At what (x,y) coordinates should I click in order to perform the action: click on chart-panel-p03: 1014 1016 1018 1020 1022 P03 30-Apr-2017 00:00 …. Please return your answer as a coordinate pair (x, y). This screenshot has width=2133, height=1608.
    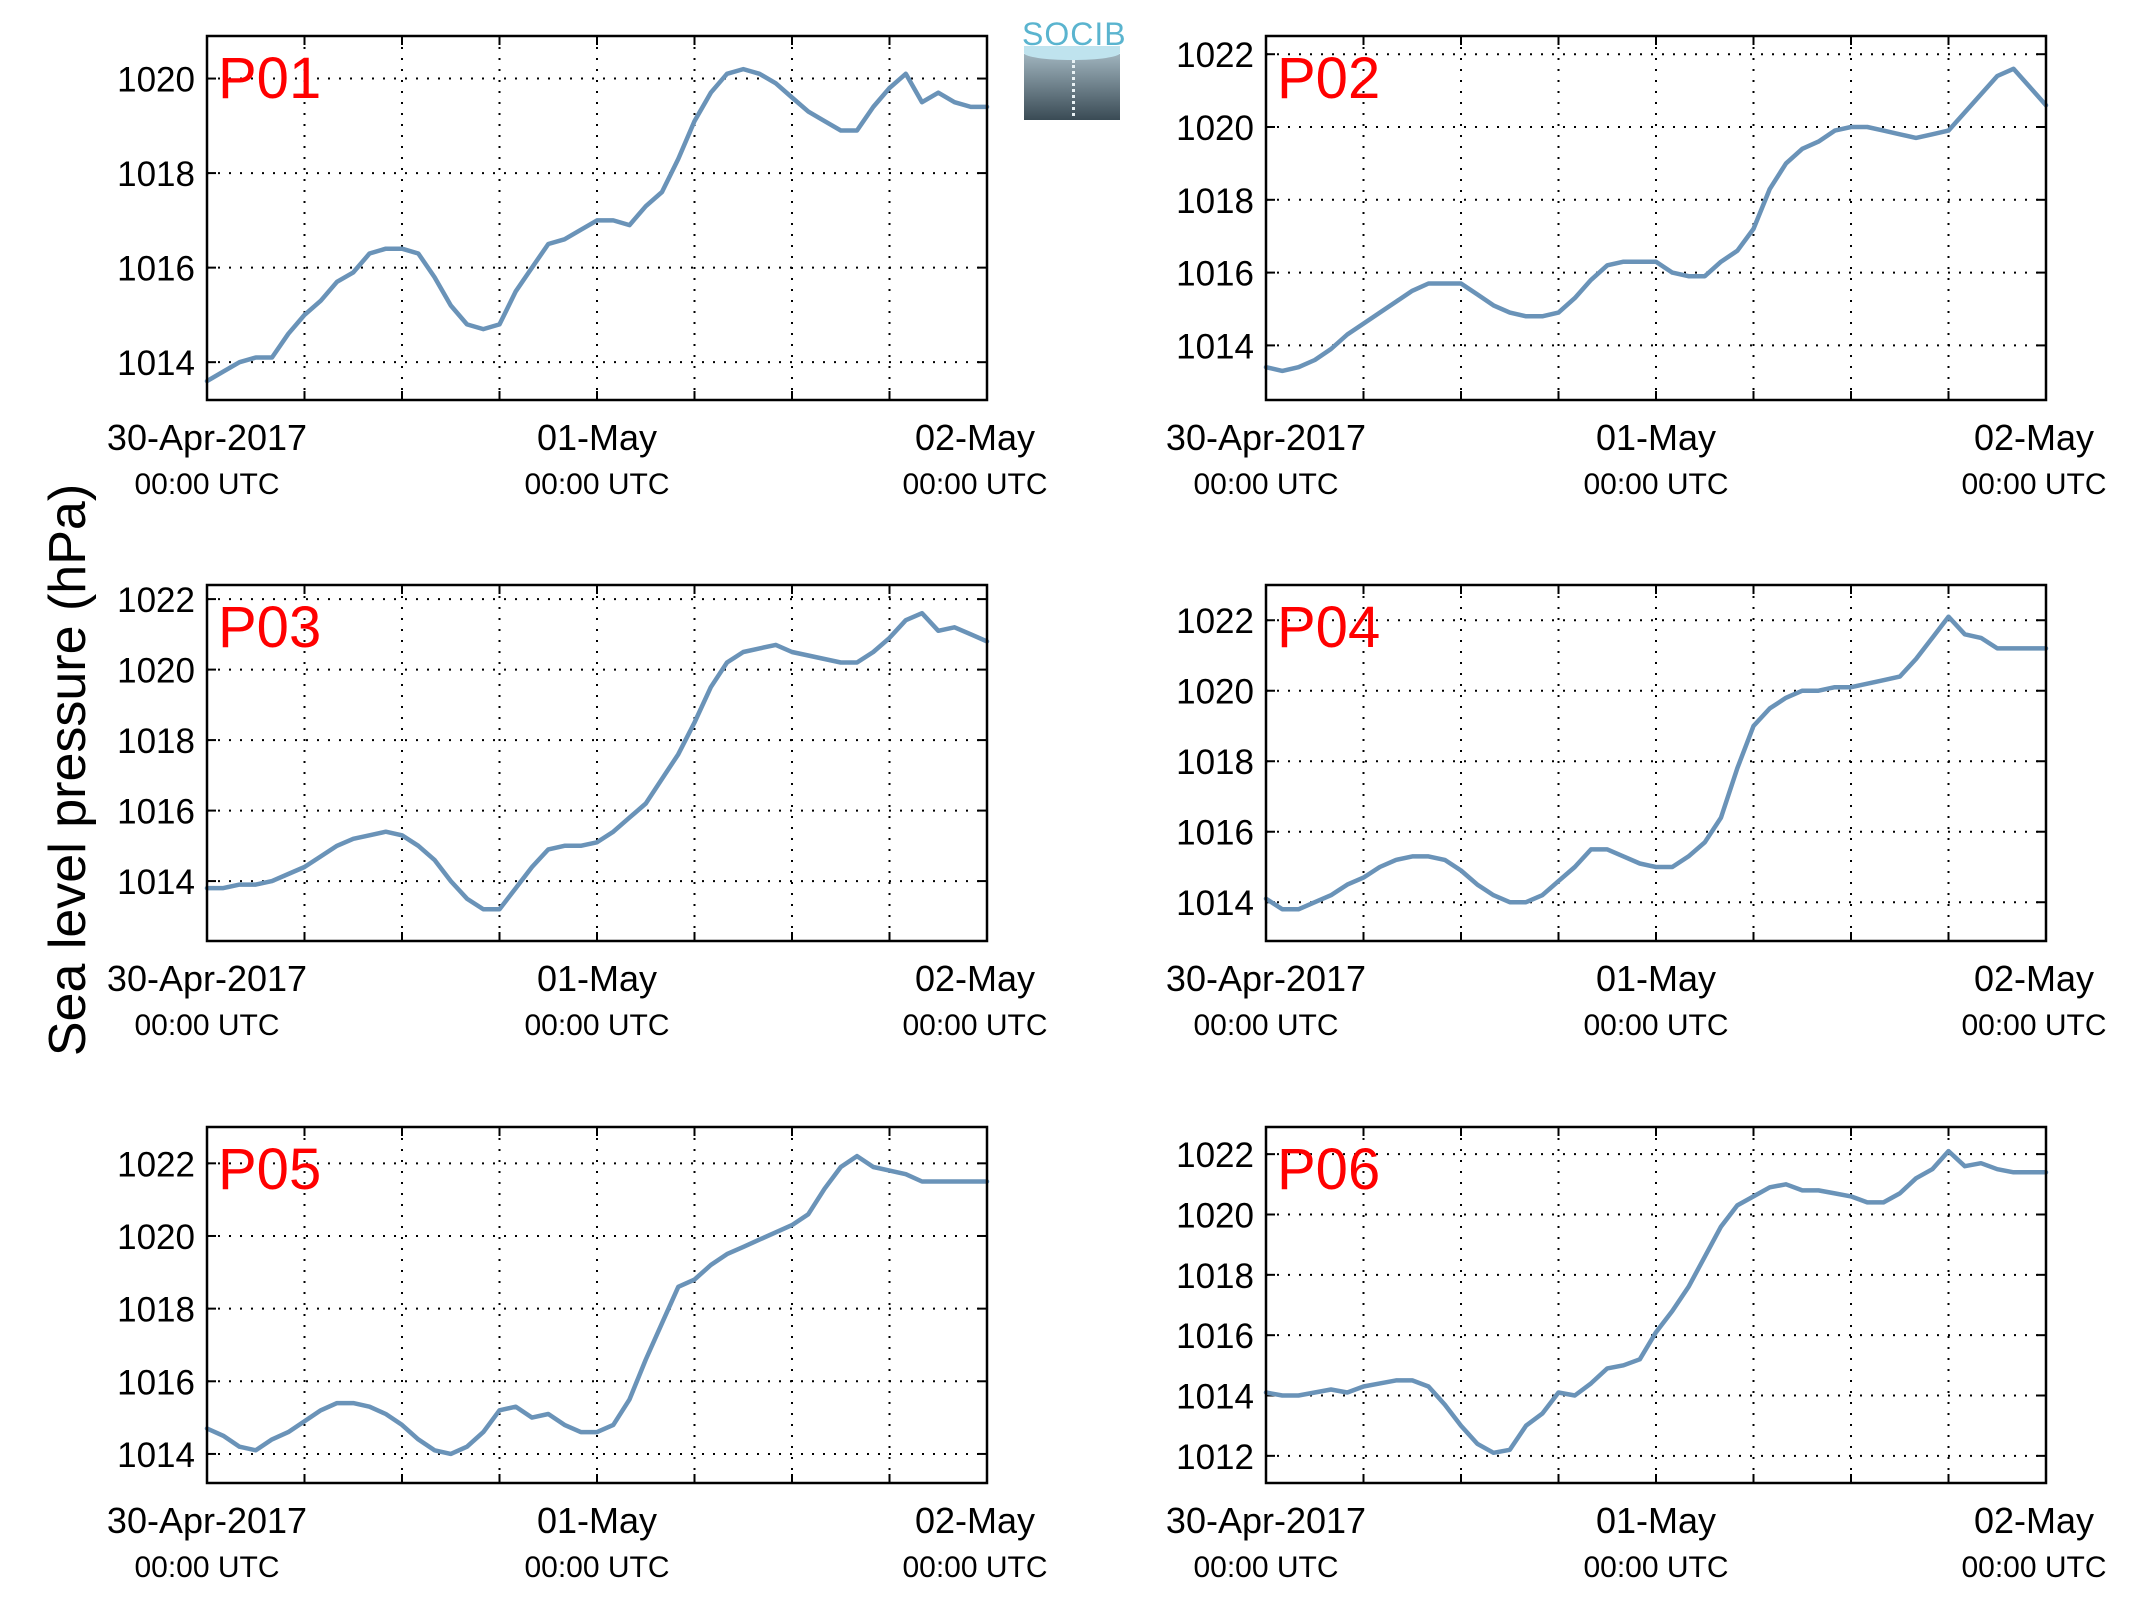
    Looking at the image, I should click on (577, 811).